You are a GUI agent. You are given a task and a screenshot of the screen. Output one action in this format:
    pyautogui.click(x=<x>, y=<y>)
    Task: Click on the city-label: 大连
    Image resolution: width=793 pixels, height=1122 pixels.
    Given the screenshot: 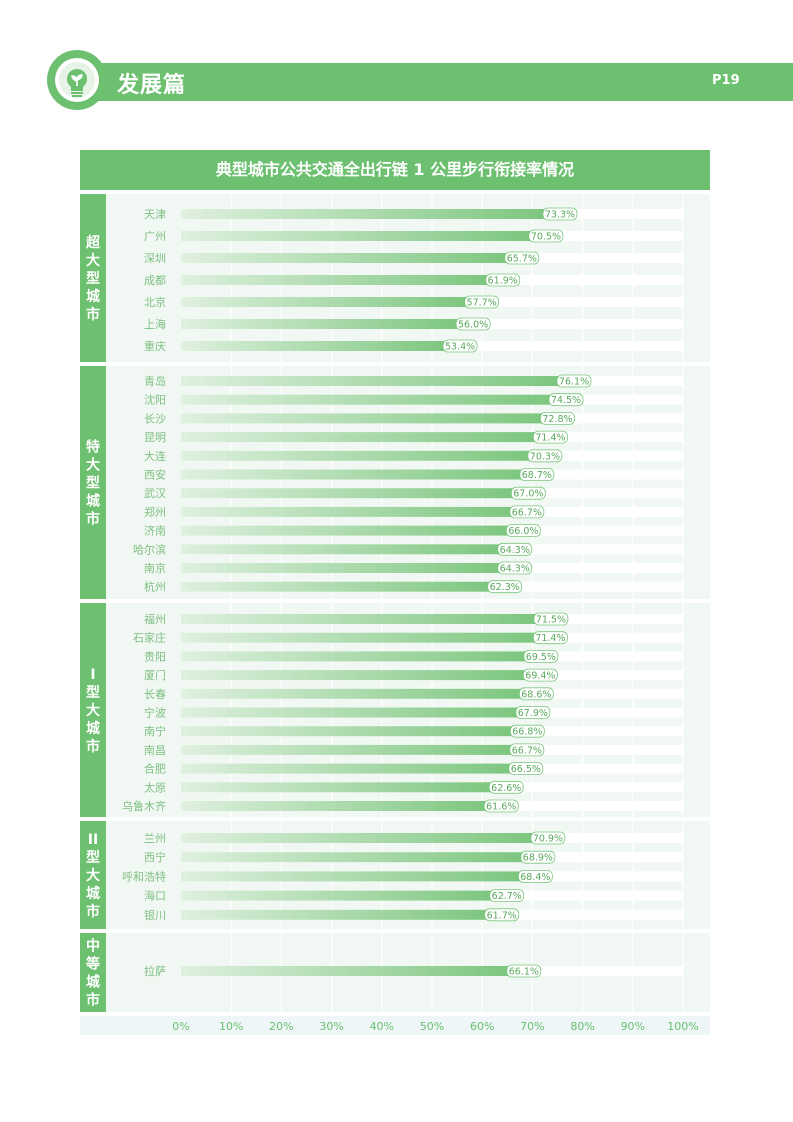 What is the action you would take?
    pyautogui.click(x=155, y=456)
    